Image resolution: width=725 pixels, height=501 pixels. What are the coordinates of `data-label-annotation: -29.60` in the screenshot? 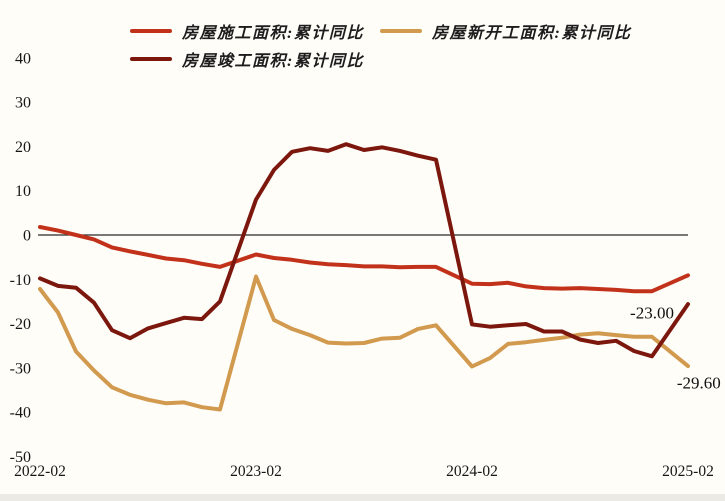 It's located at (699, 382).